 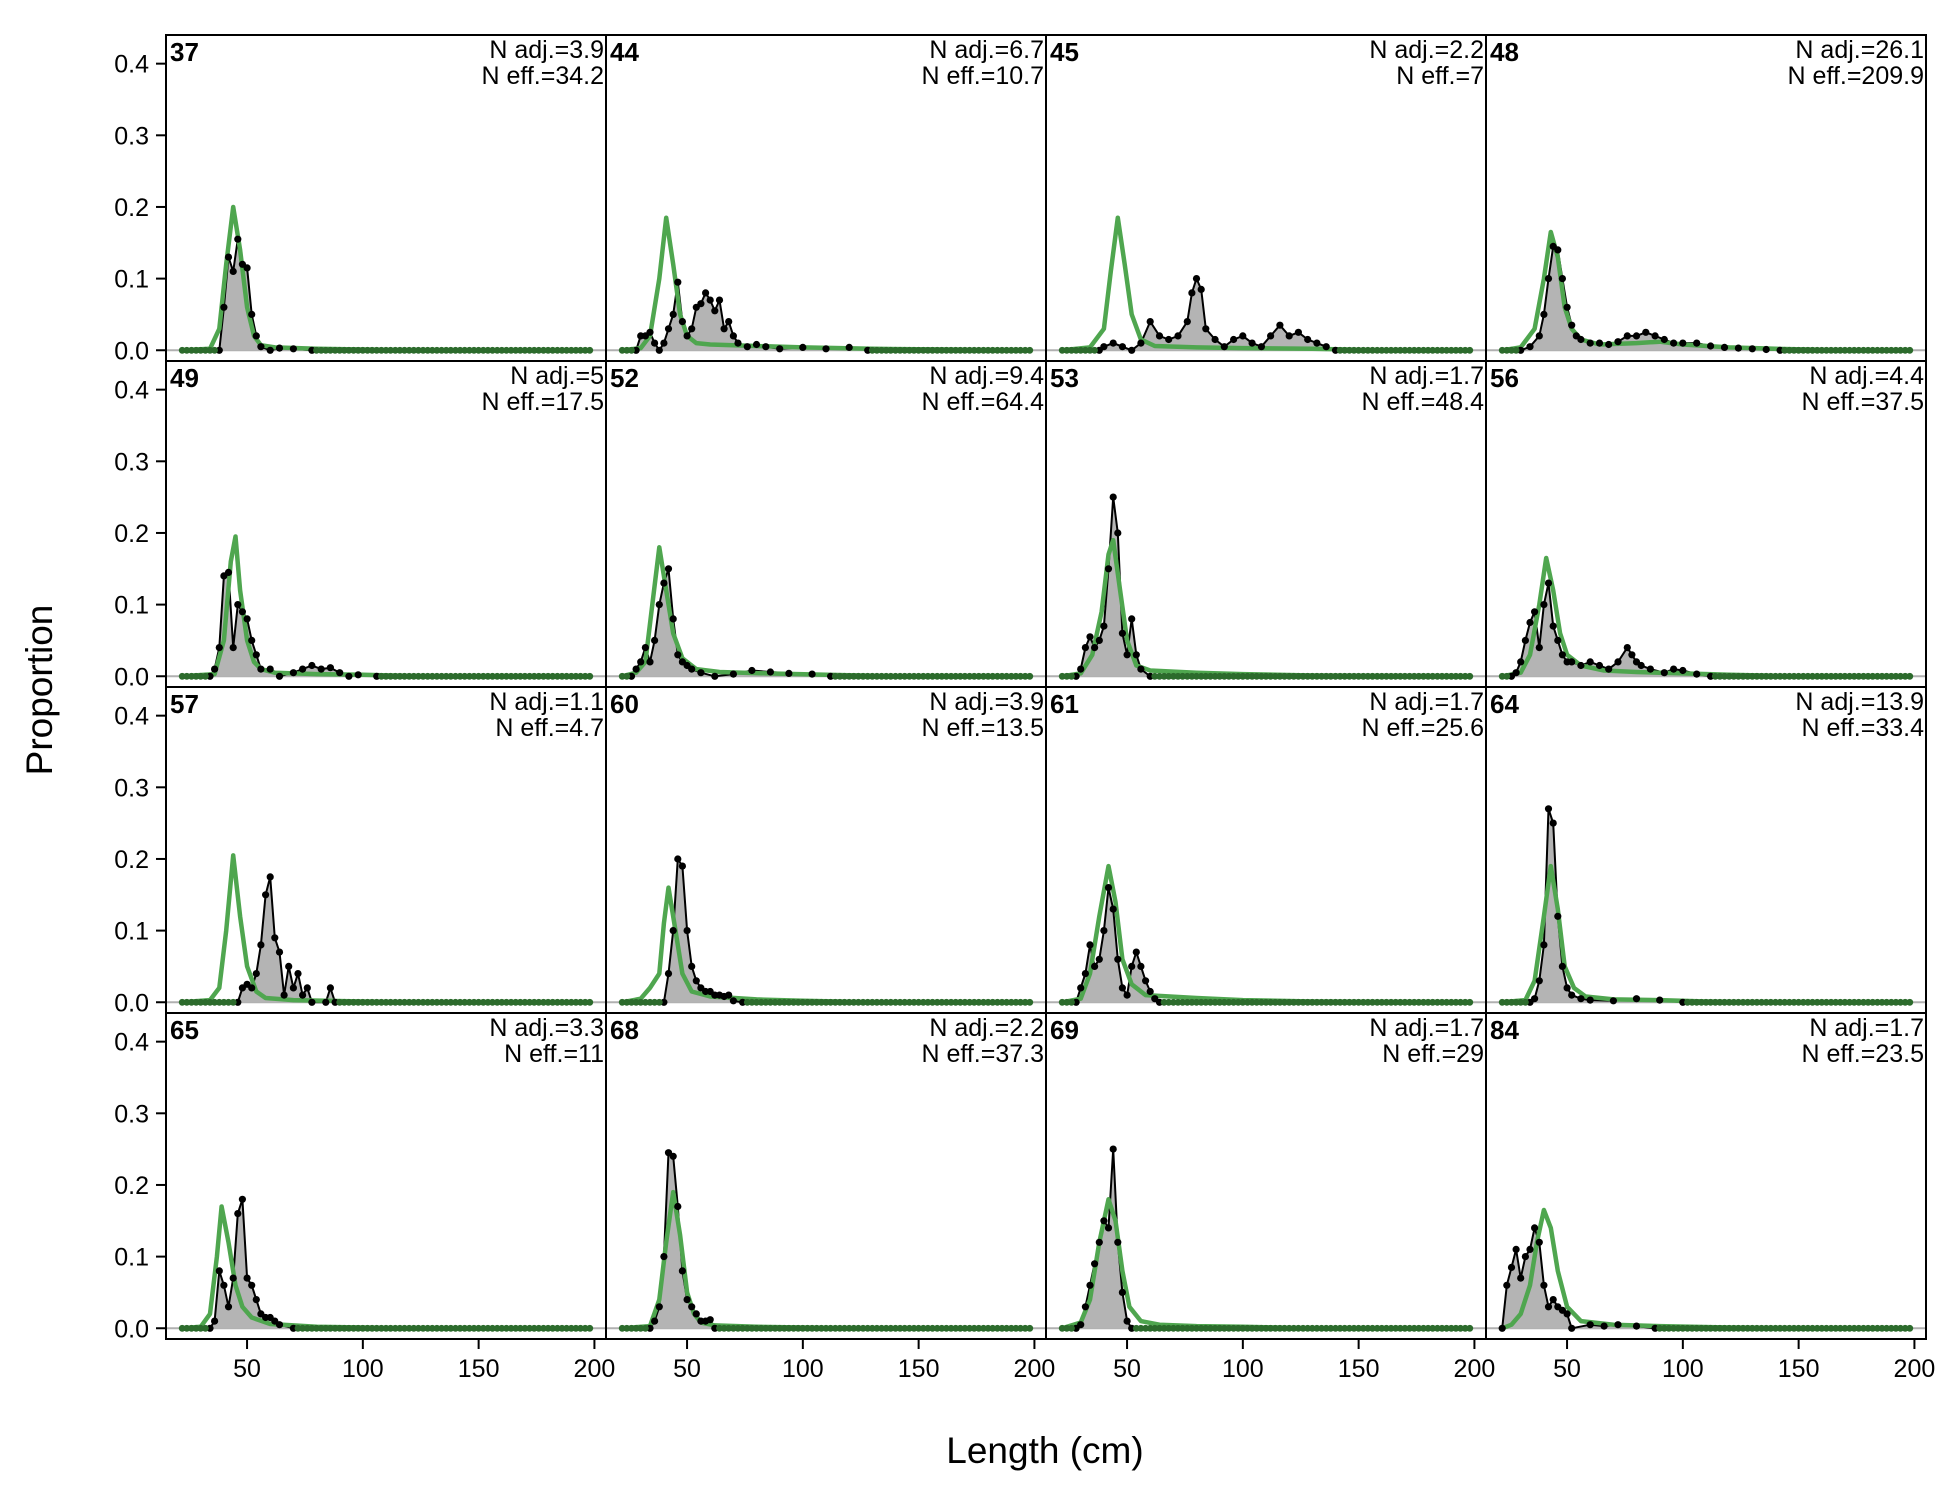 I want to click on n-eff-label: N eff.=37.3, so click(x=982, y=1054).